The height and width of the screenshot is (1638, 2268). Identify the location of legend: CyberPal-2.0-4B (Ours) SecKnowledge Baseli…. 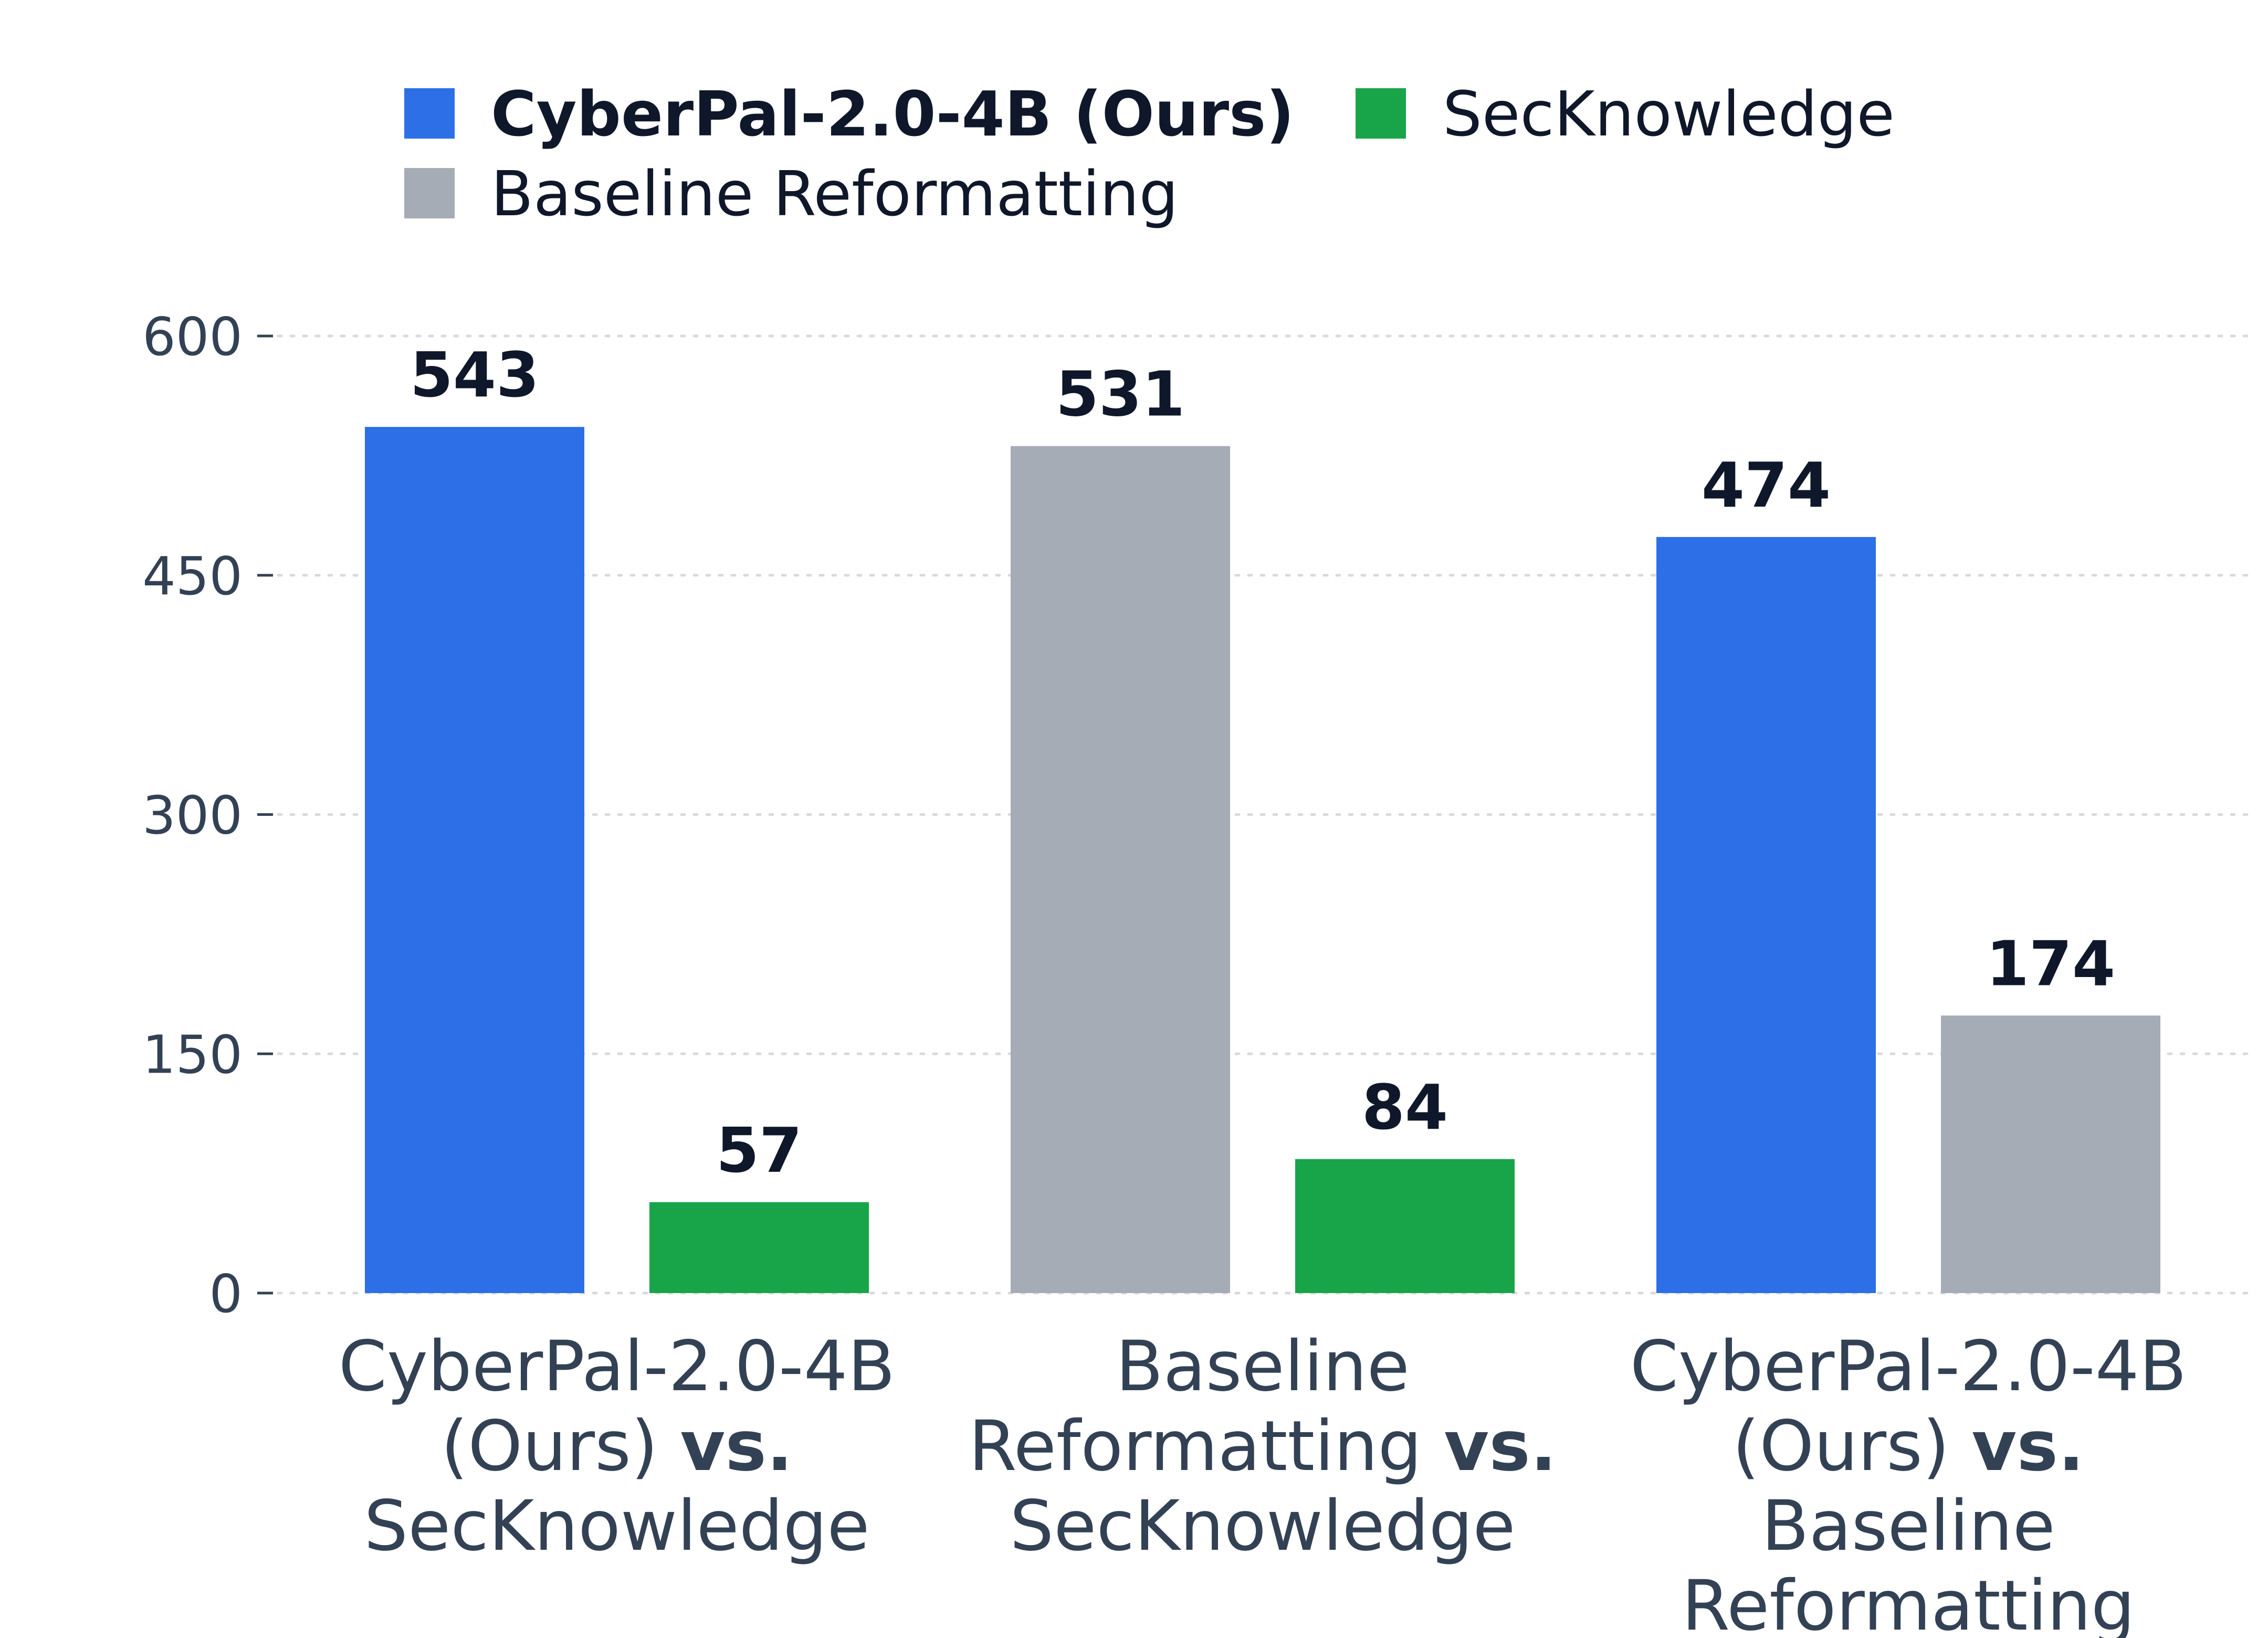
(1149, 154).